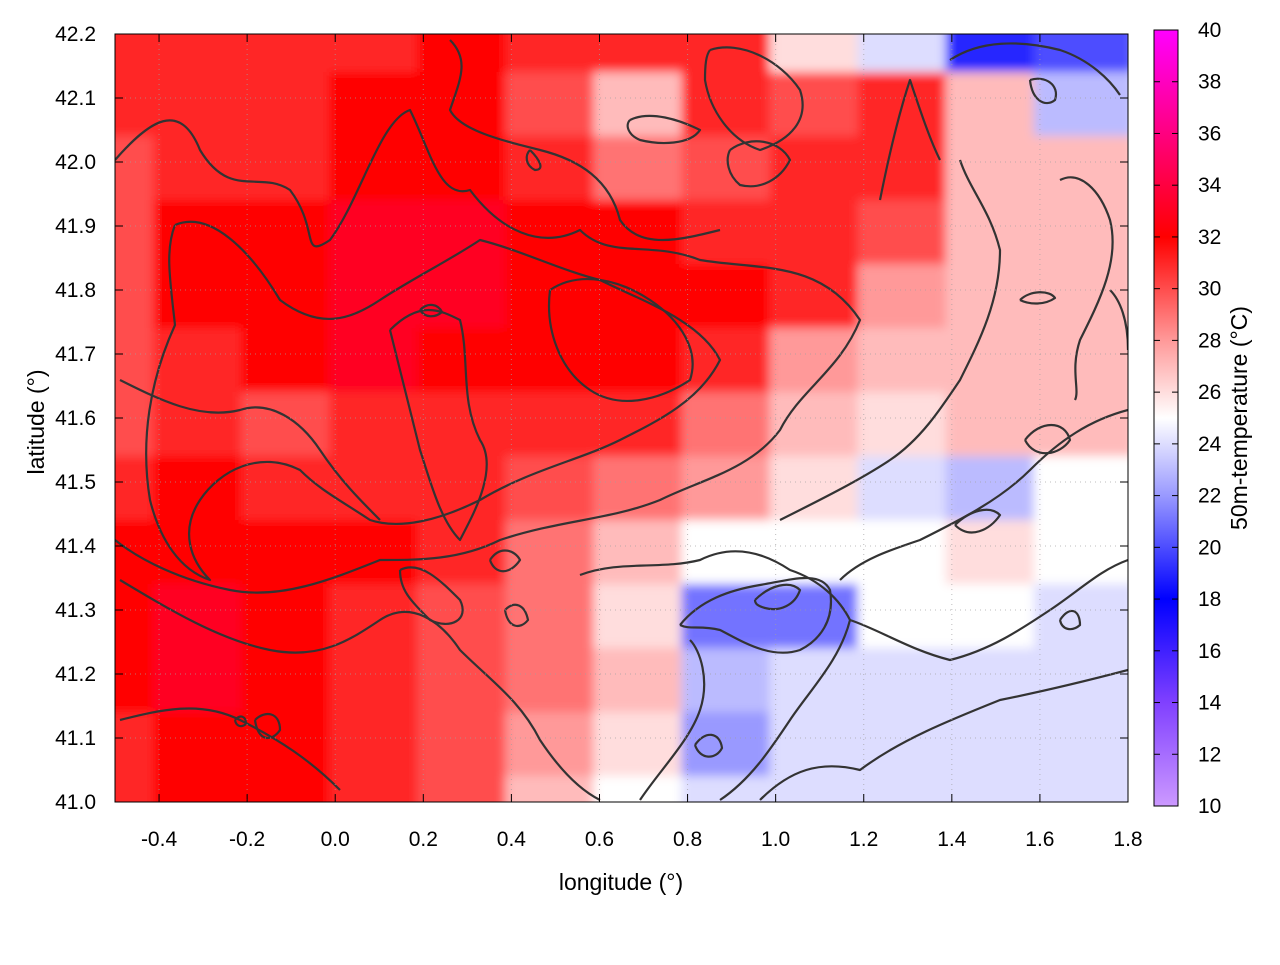 The width and height of the screenshot is (1280, 965). What do you see at coordinates (1188, 418) in the screenshot?
I see `colorbar-ticks: 10 12 14 16 18 20 22 24 26 28 30 32 34 36 38 40` at bounding box center [1188, 418].